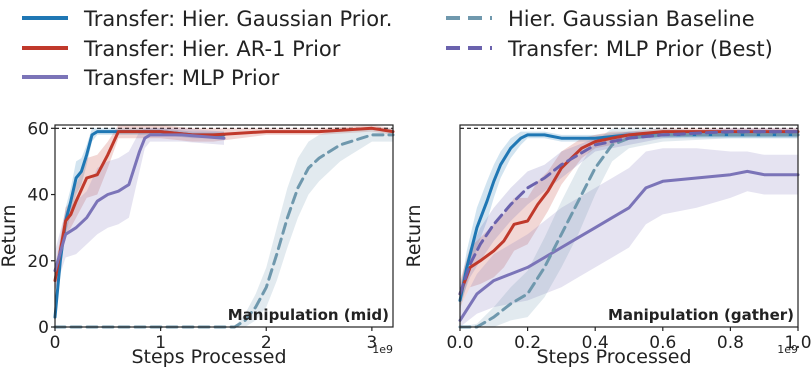 The width and height of the screenshot is (812, 368). What do you see at coordinates (631, 19) in the screenshot?
I see `legend-label-3: Hier. Gaussian Baseline` at bounding box center [631, 19].